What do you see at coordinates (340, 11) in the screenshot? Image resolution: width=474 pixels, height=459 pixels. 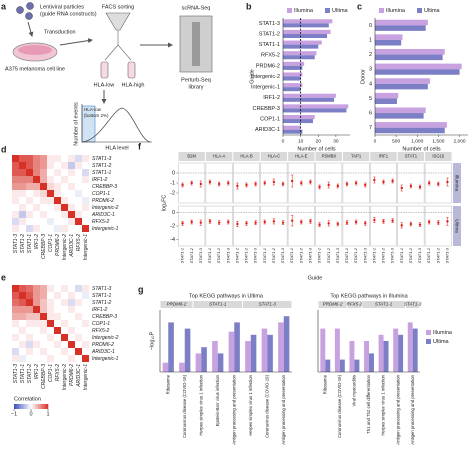 I see `legend-label: Ultima` at bounding box center [340, 11].